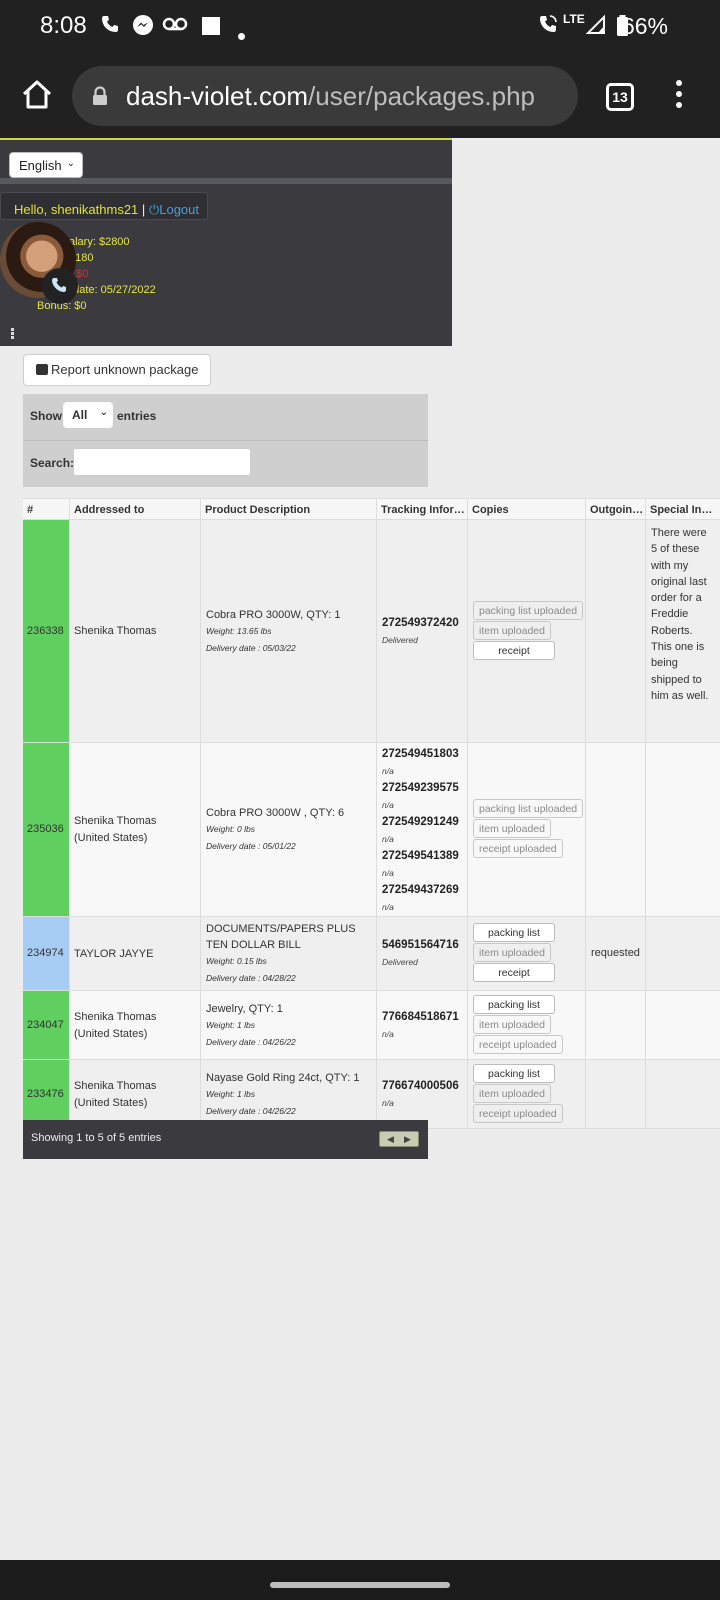 The height and width of the screenshot is (1600, 720). What do you see at coordinates (225, 440) in the screenshot?
I see `table-controls: Show All ⌄ entries Search:` at bounding box center [225, 440].